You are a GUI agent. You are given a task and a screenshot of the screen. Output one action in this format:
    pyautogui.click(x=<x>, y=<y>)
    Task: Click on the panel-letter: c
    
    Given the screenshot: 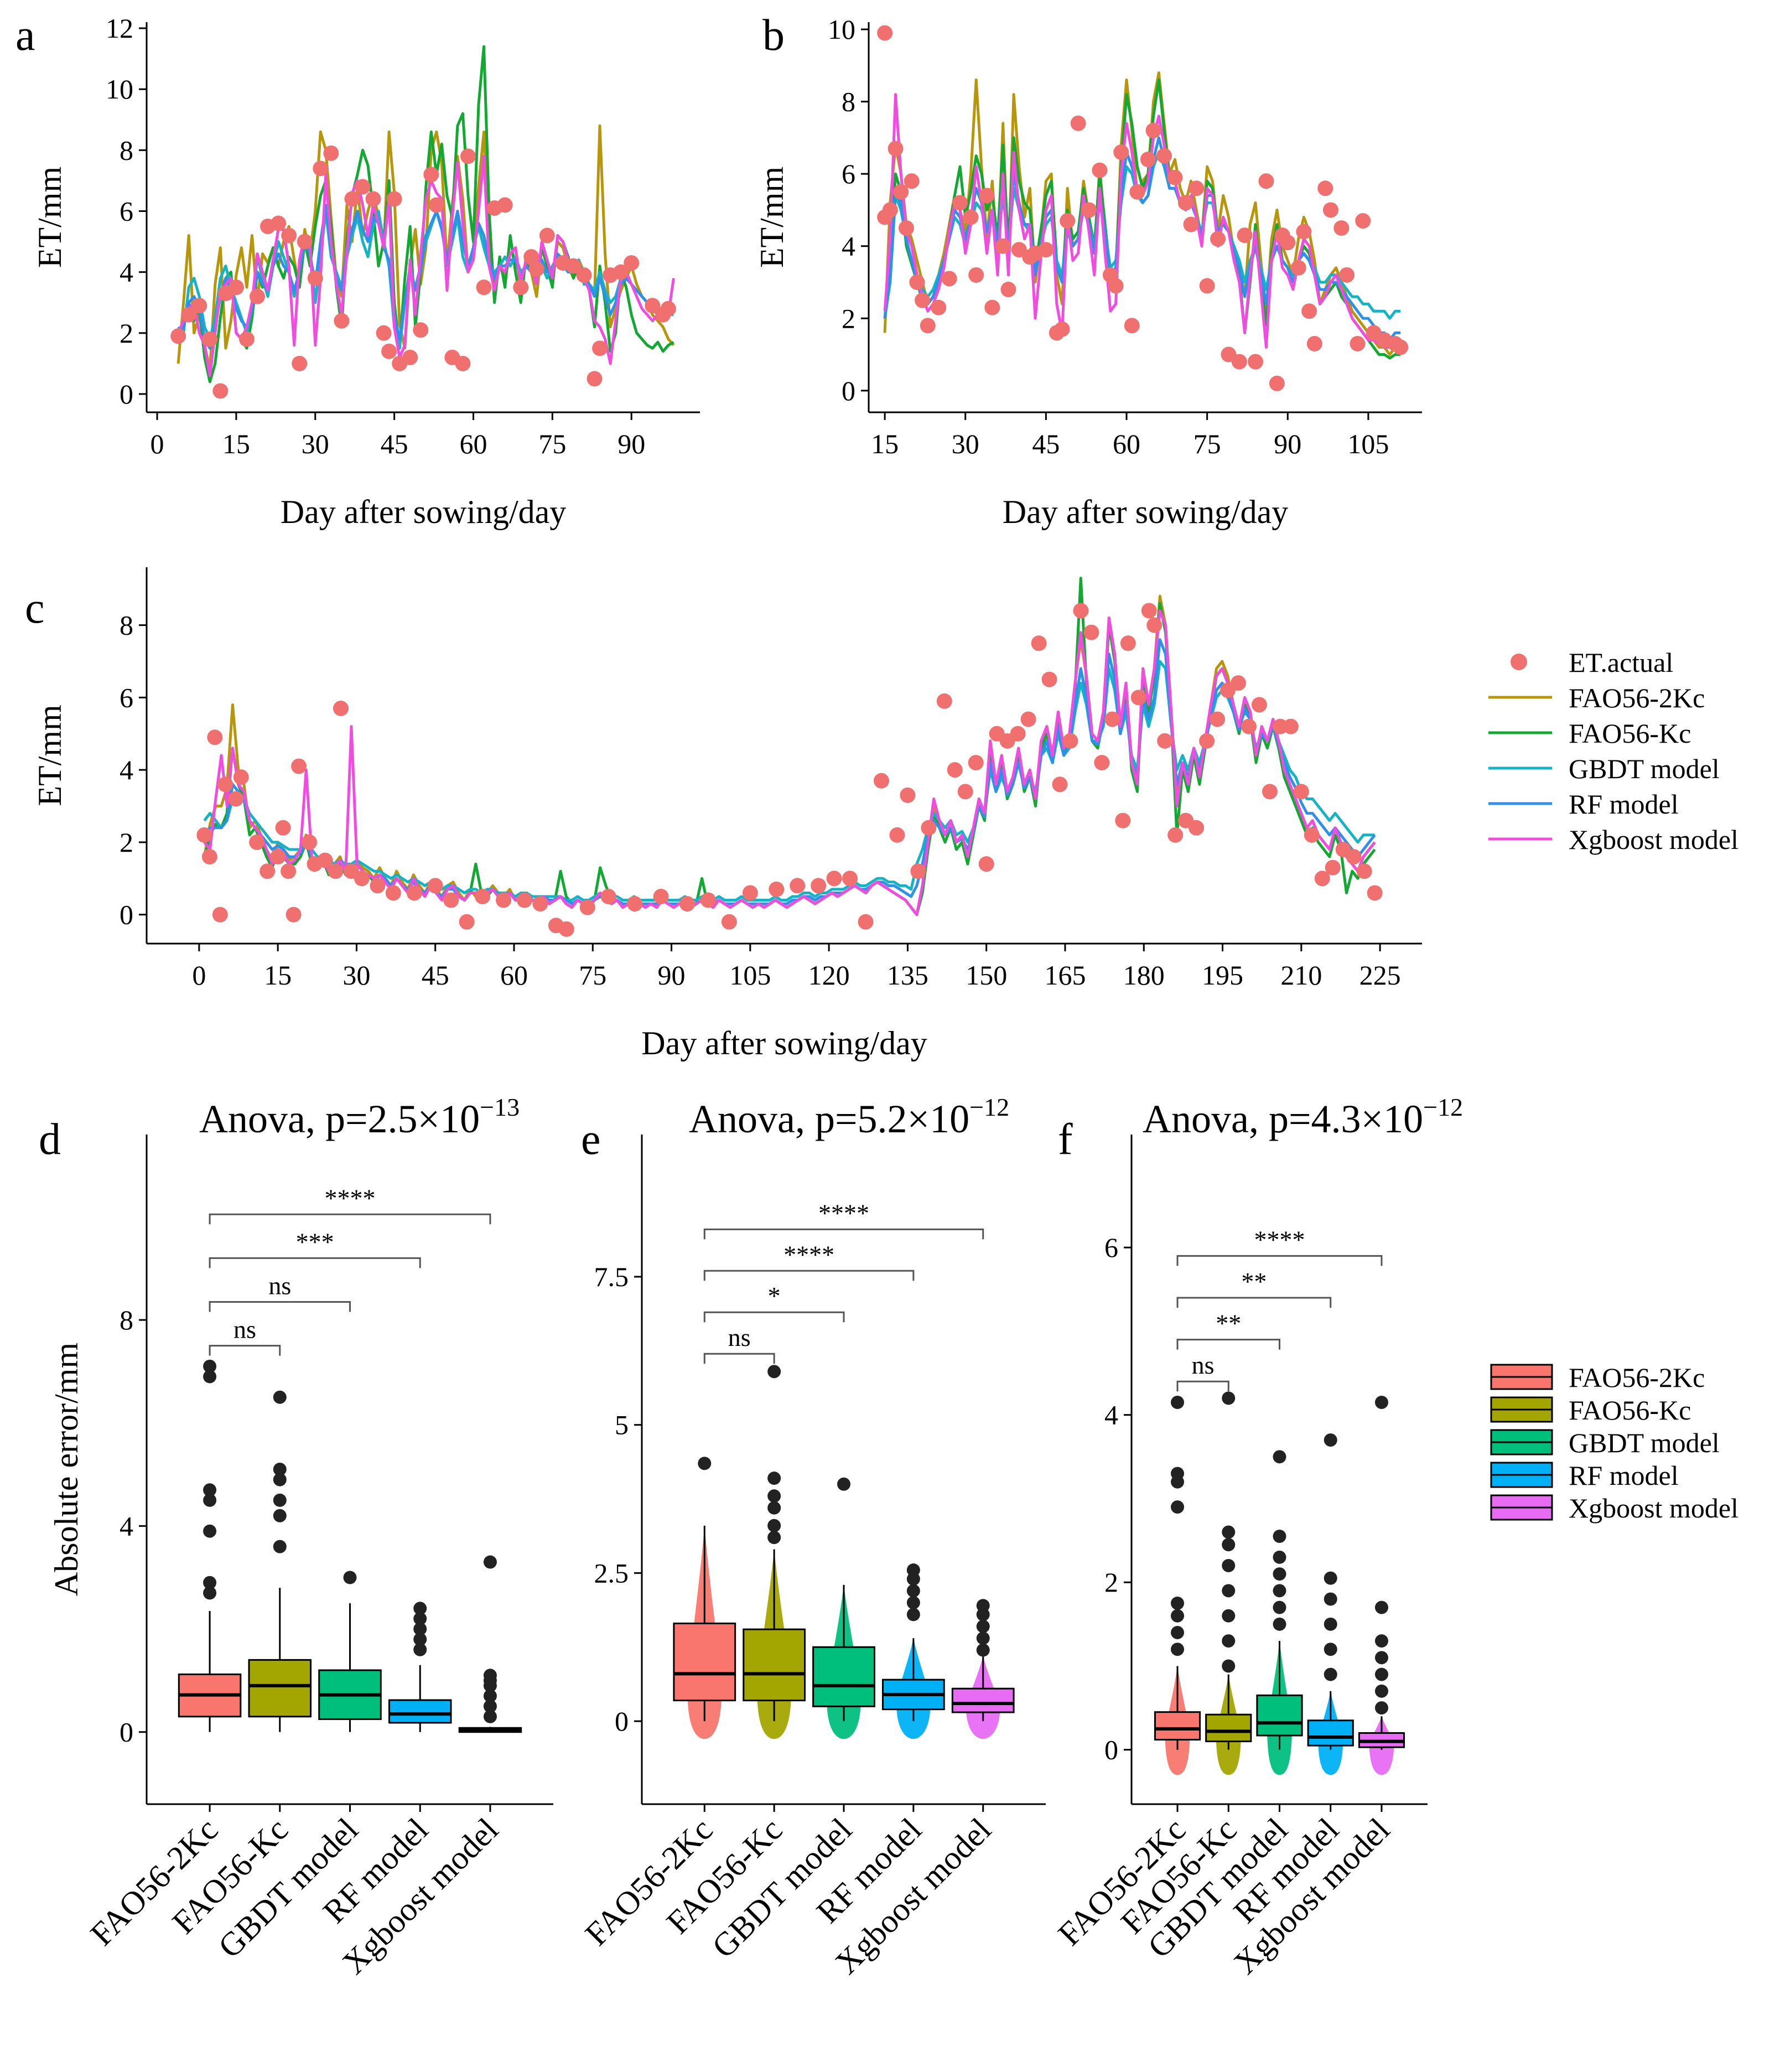 What is the action you would take?
    pyautogui.click(x=35, y=608)
    